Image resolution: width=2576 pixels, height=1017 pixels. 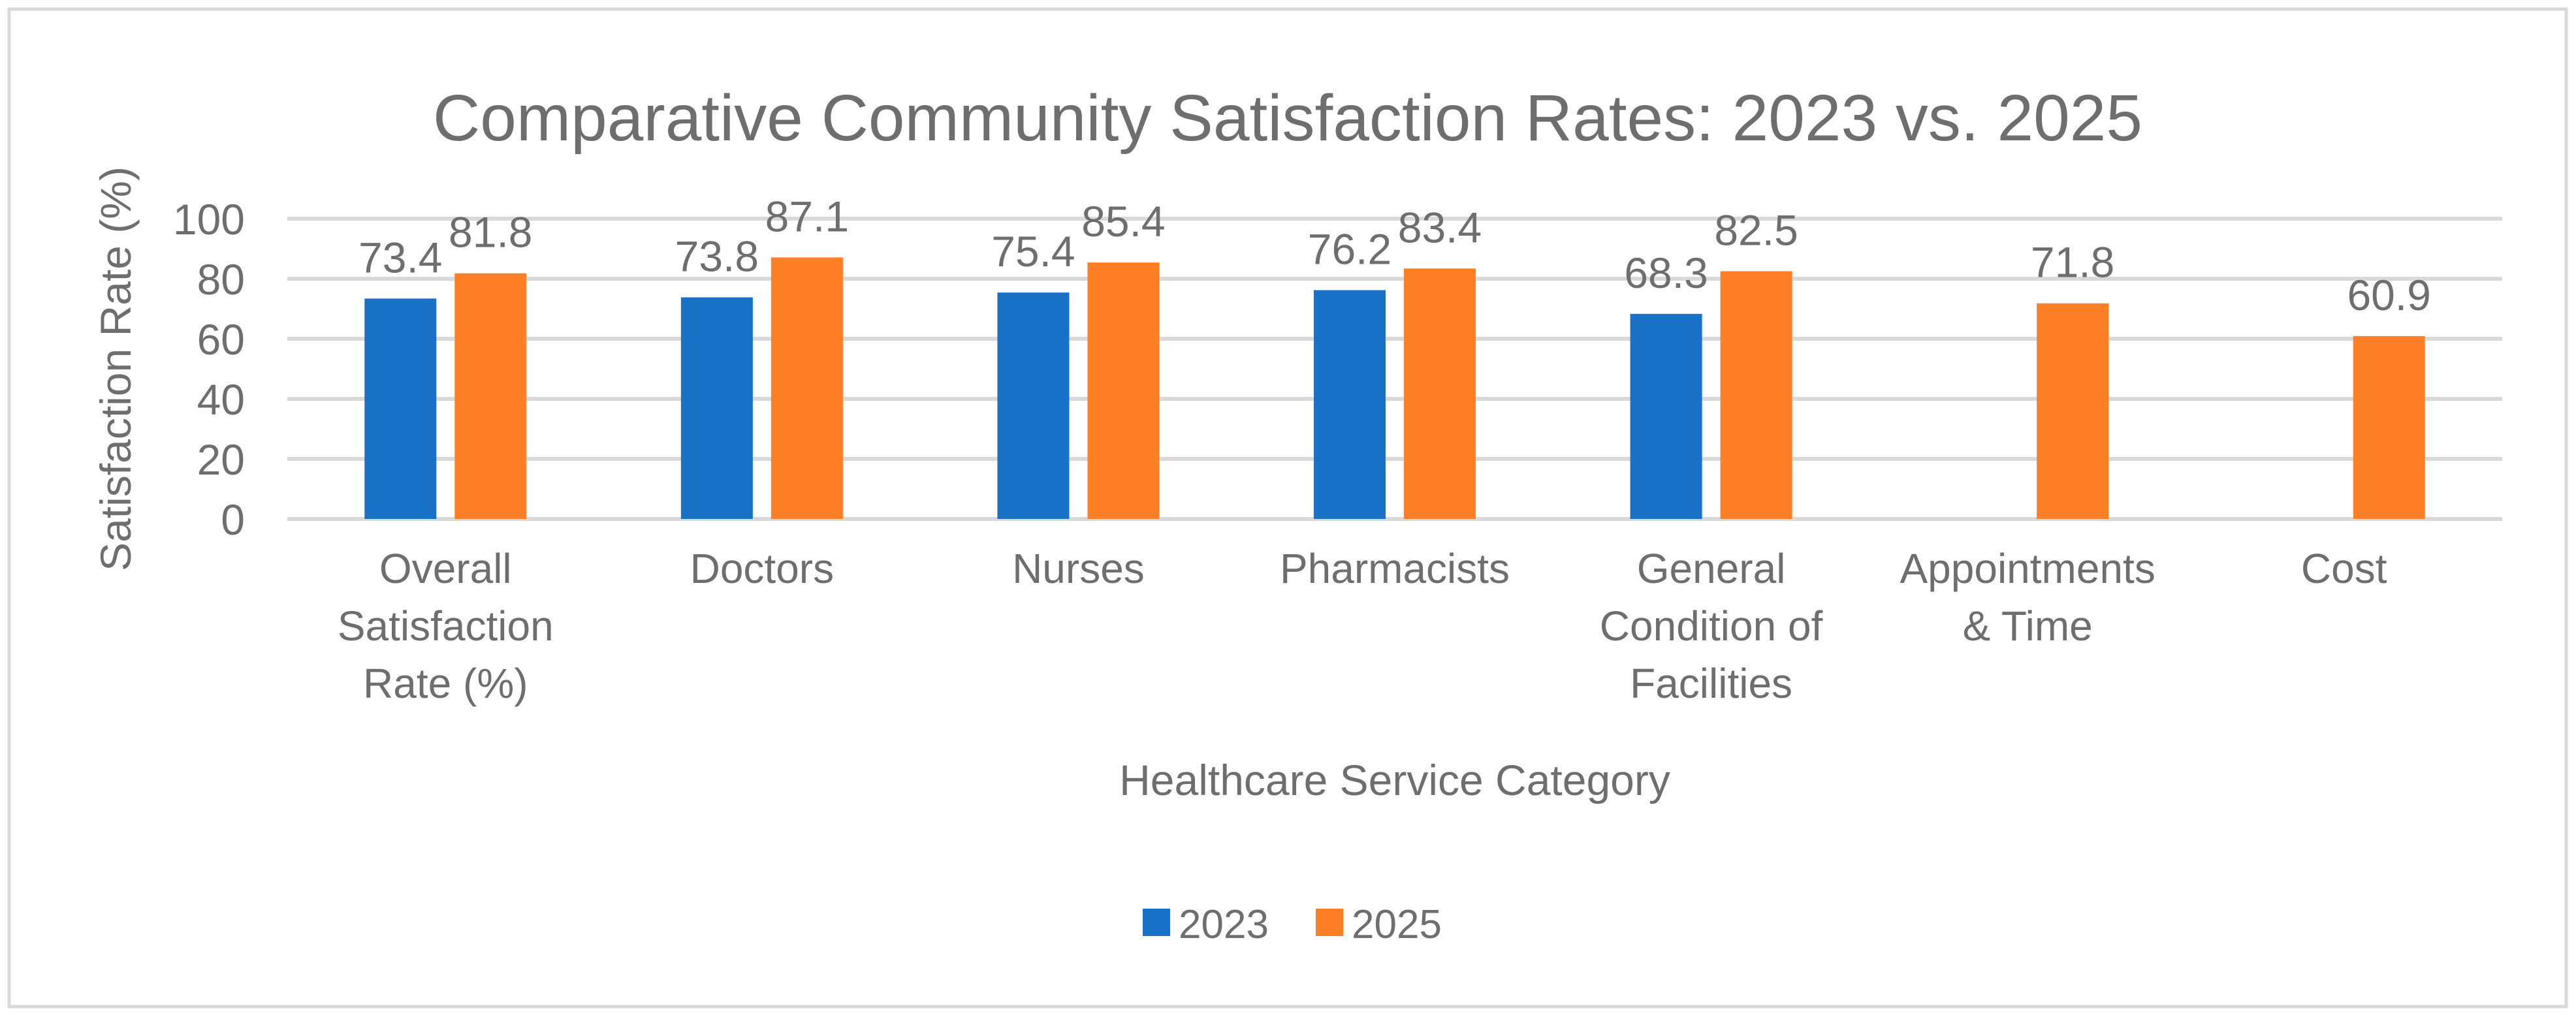 I want to click on x-tick-label: Pharmacists, so click(x=1395, y=568).